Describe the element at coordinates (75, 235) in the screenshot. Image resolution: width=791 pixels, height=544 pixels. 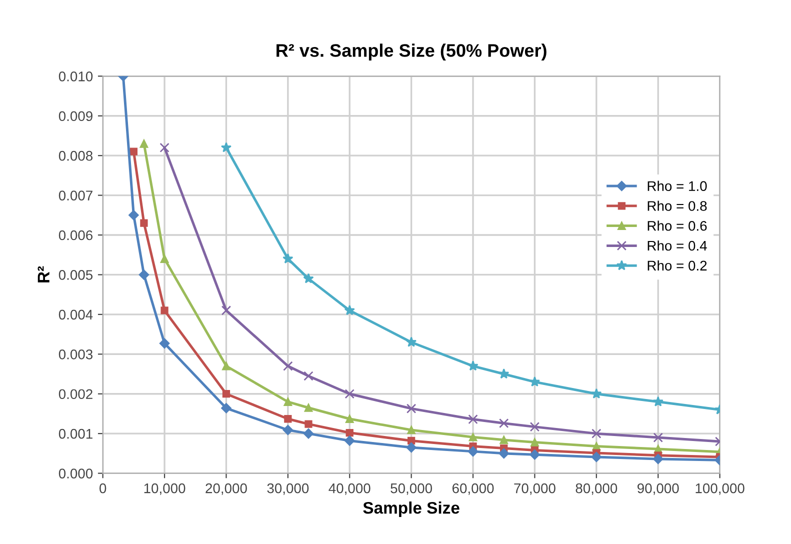
I see `y-tick-label: 0.006` at that location.